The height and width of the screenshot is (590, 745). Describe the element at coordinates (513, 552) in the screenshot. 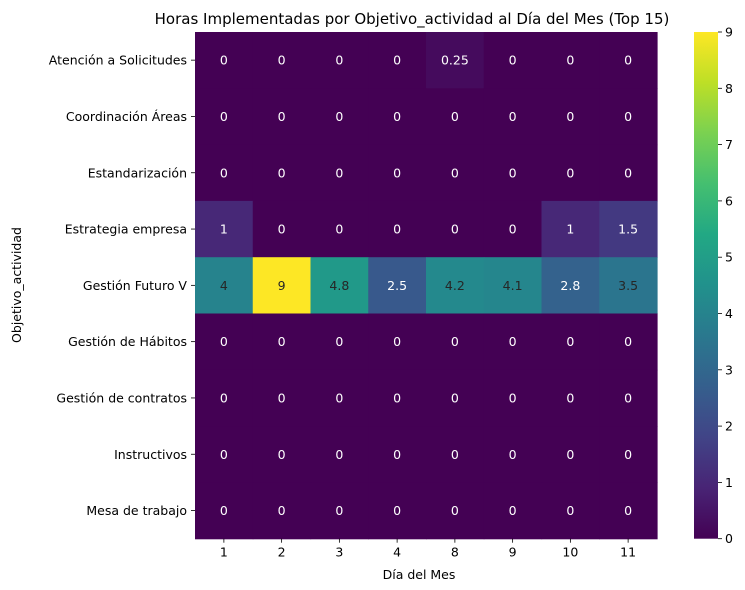

I see `x-tick-label: 9` at that location.